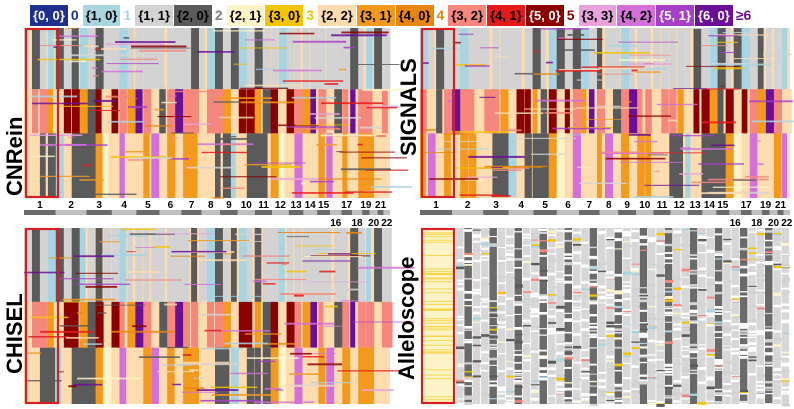 This screenshot has width=794, height=409. What do you see at coordinates (570, 15) in the screenshot?
I see `legend-total-17: 5` at bounding box center [570, 15].